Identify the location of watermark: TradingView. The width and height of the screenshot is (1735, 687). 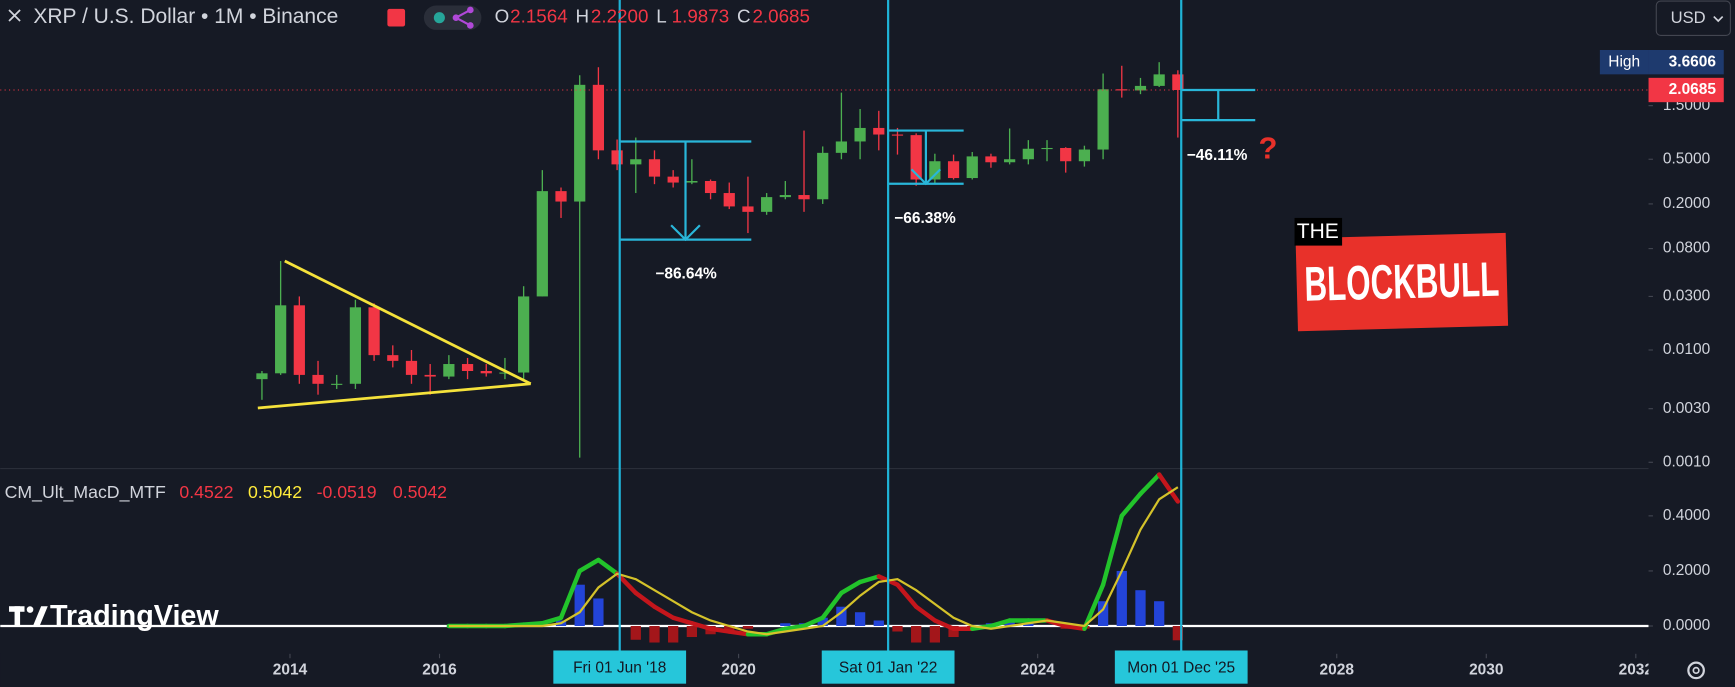
(114, 616).